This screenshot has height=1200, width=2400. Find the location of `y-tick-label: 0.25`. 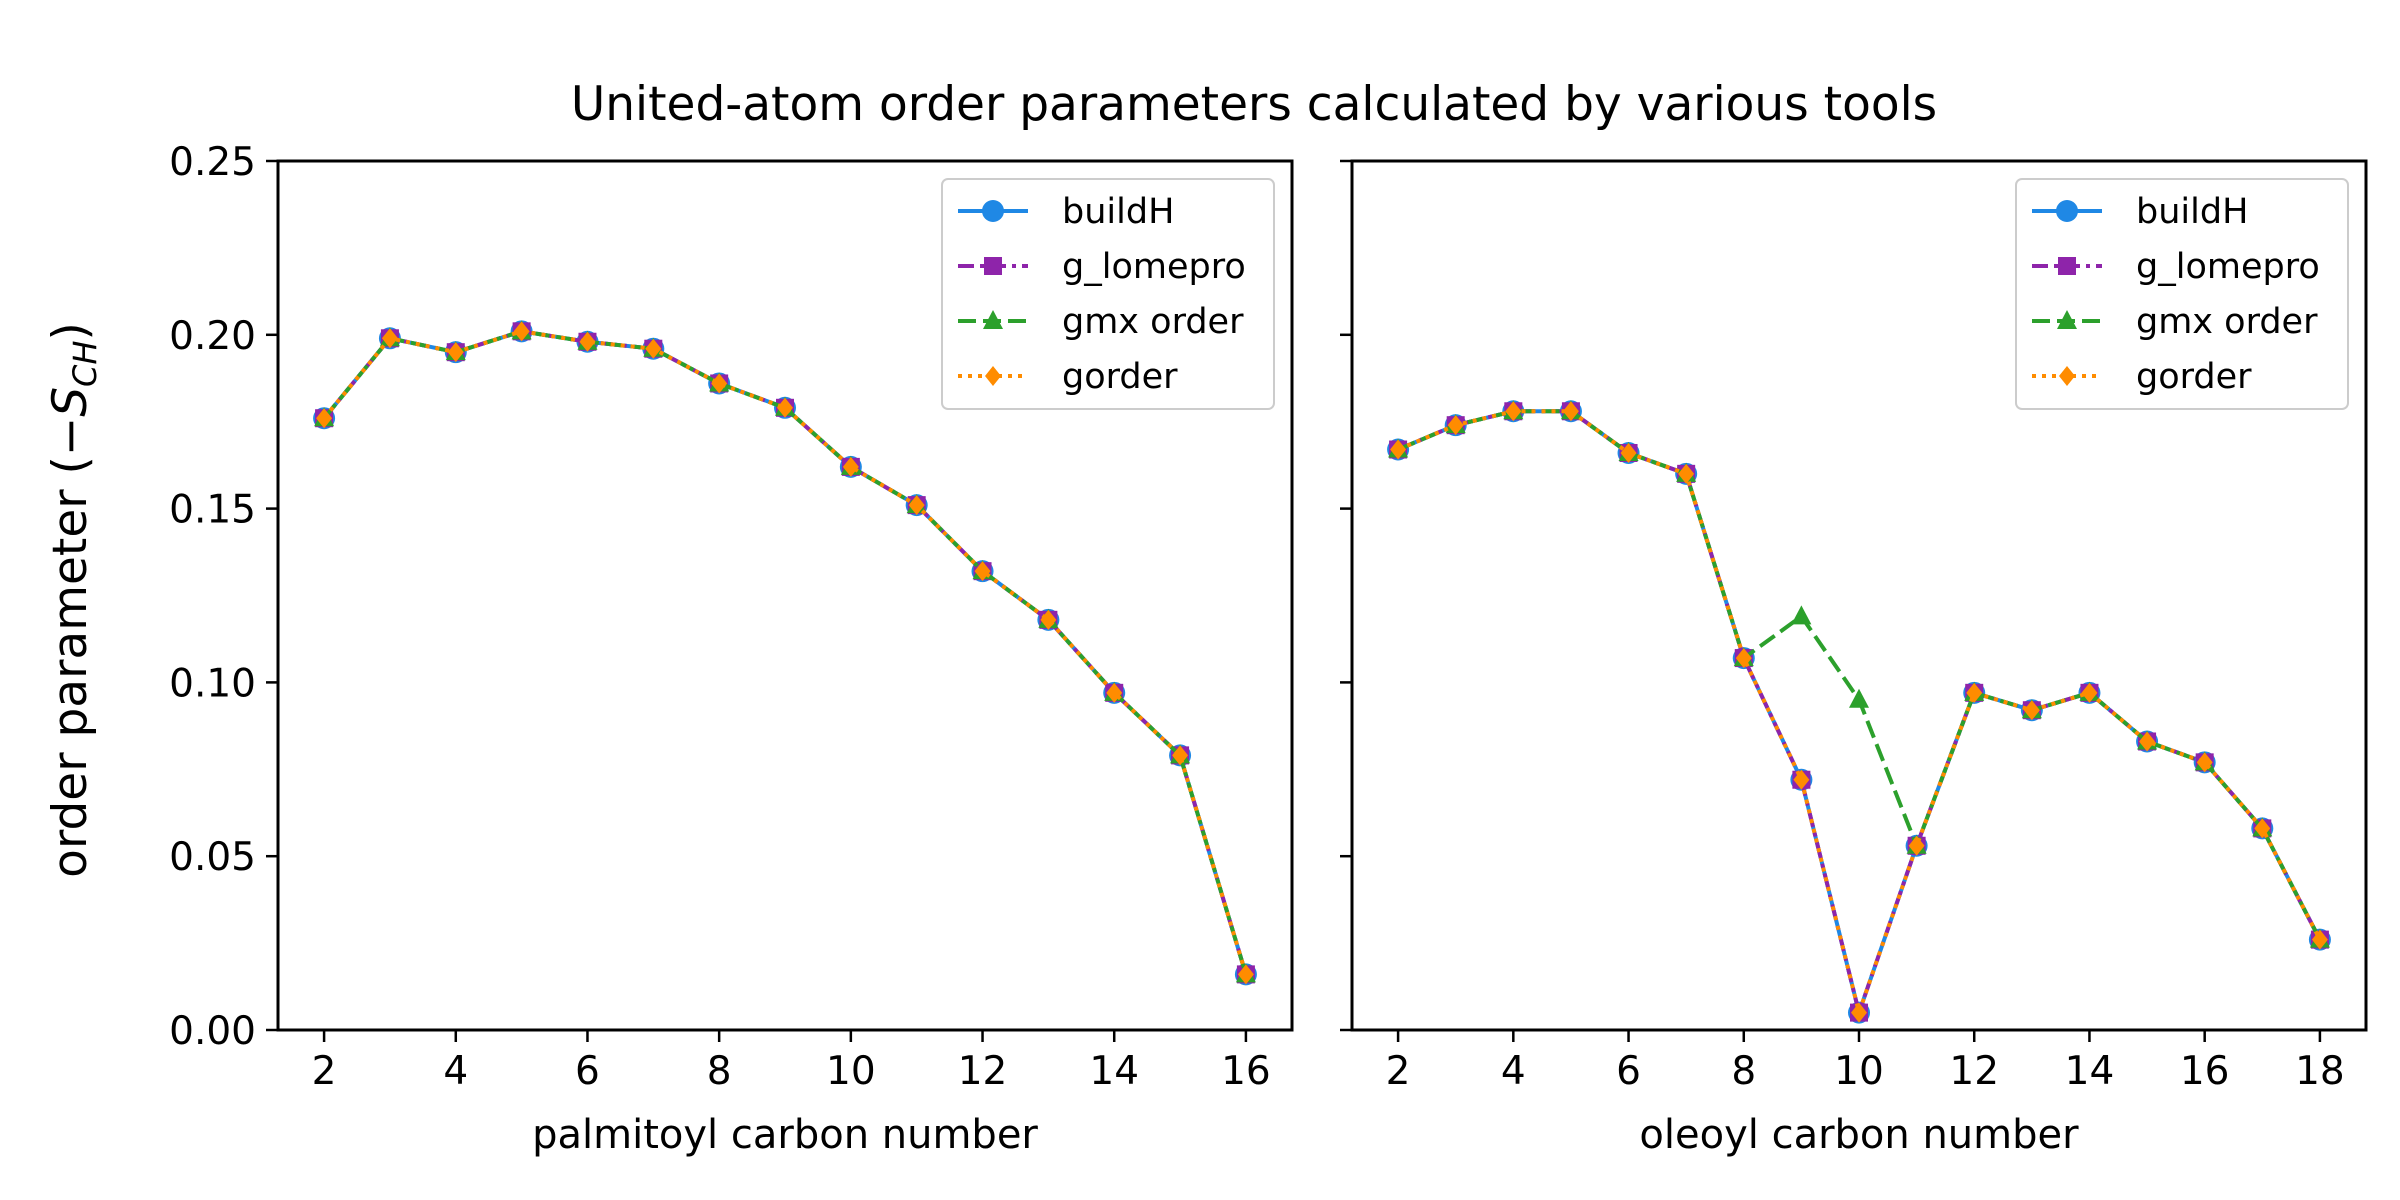

y-tick-label: 0.25 is located at coordinates (212, 162).